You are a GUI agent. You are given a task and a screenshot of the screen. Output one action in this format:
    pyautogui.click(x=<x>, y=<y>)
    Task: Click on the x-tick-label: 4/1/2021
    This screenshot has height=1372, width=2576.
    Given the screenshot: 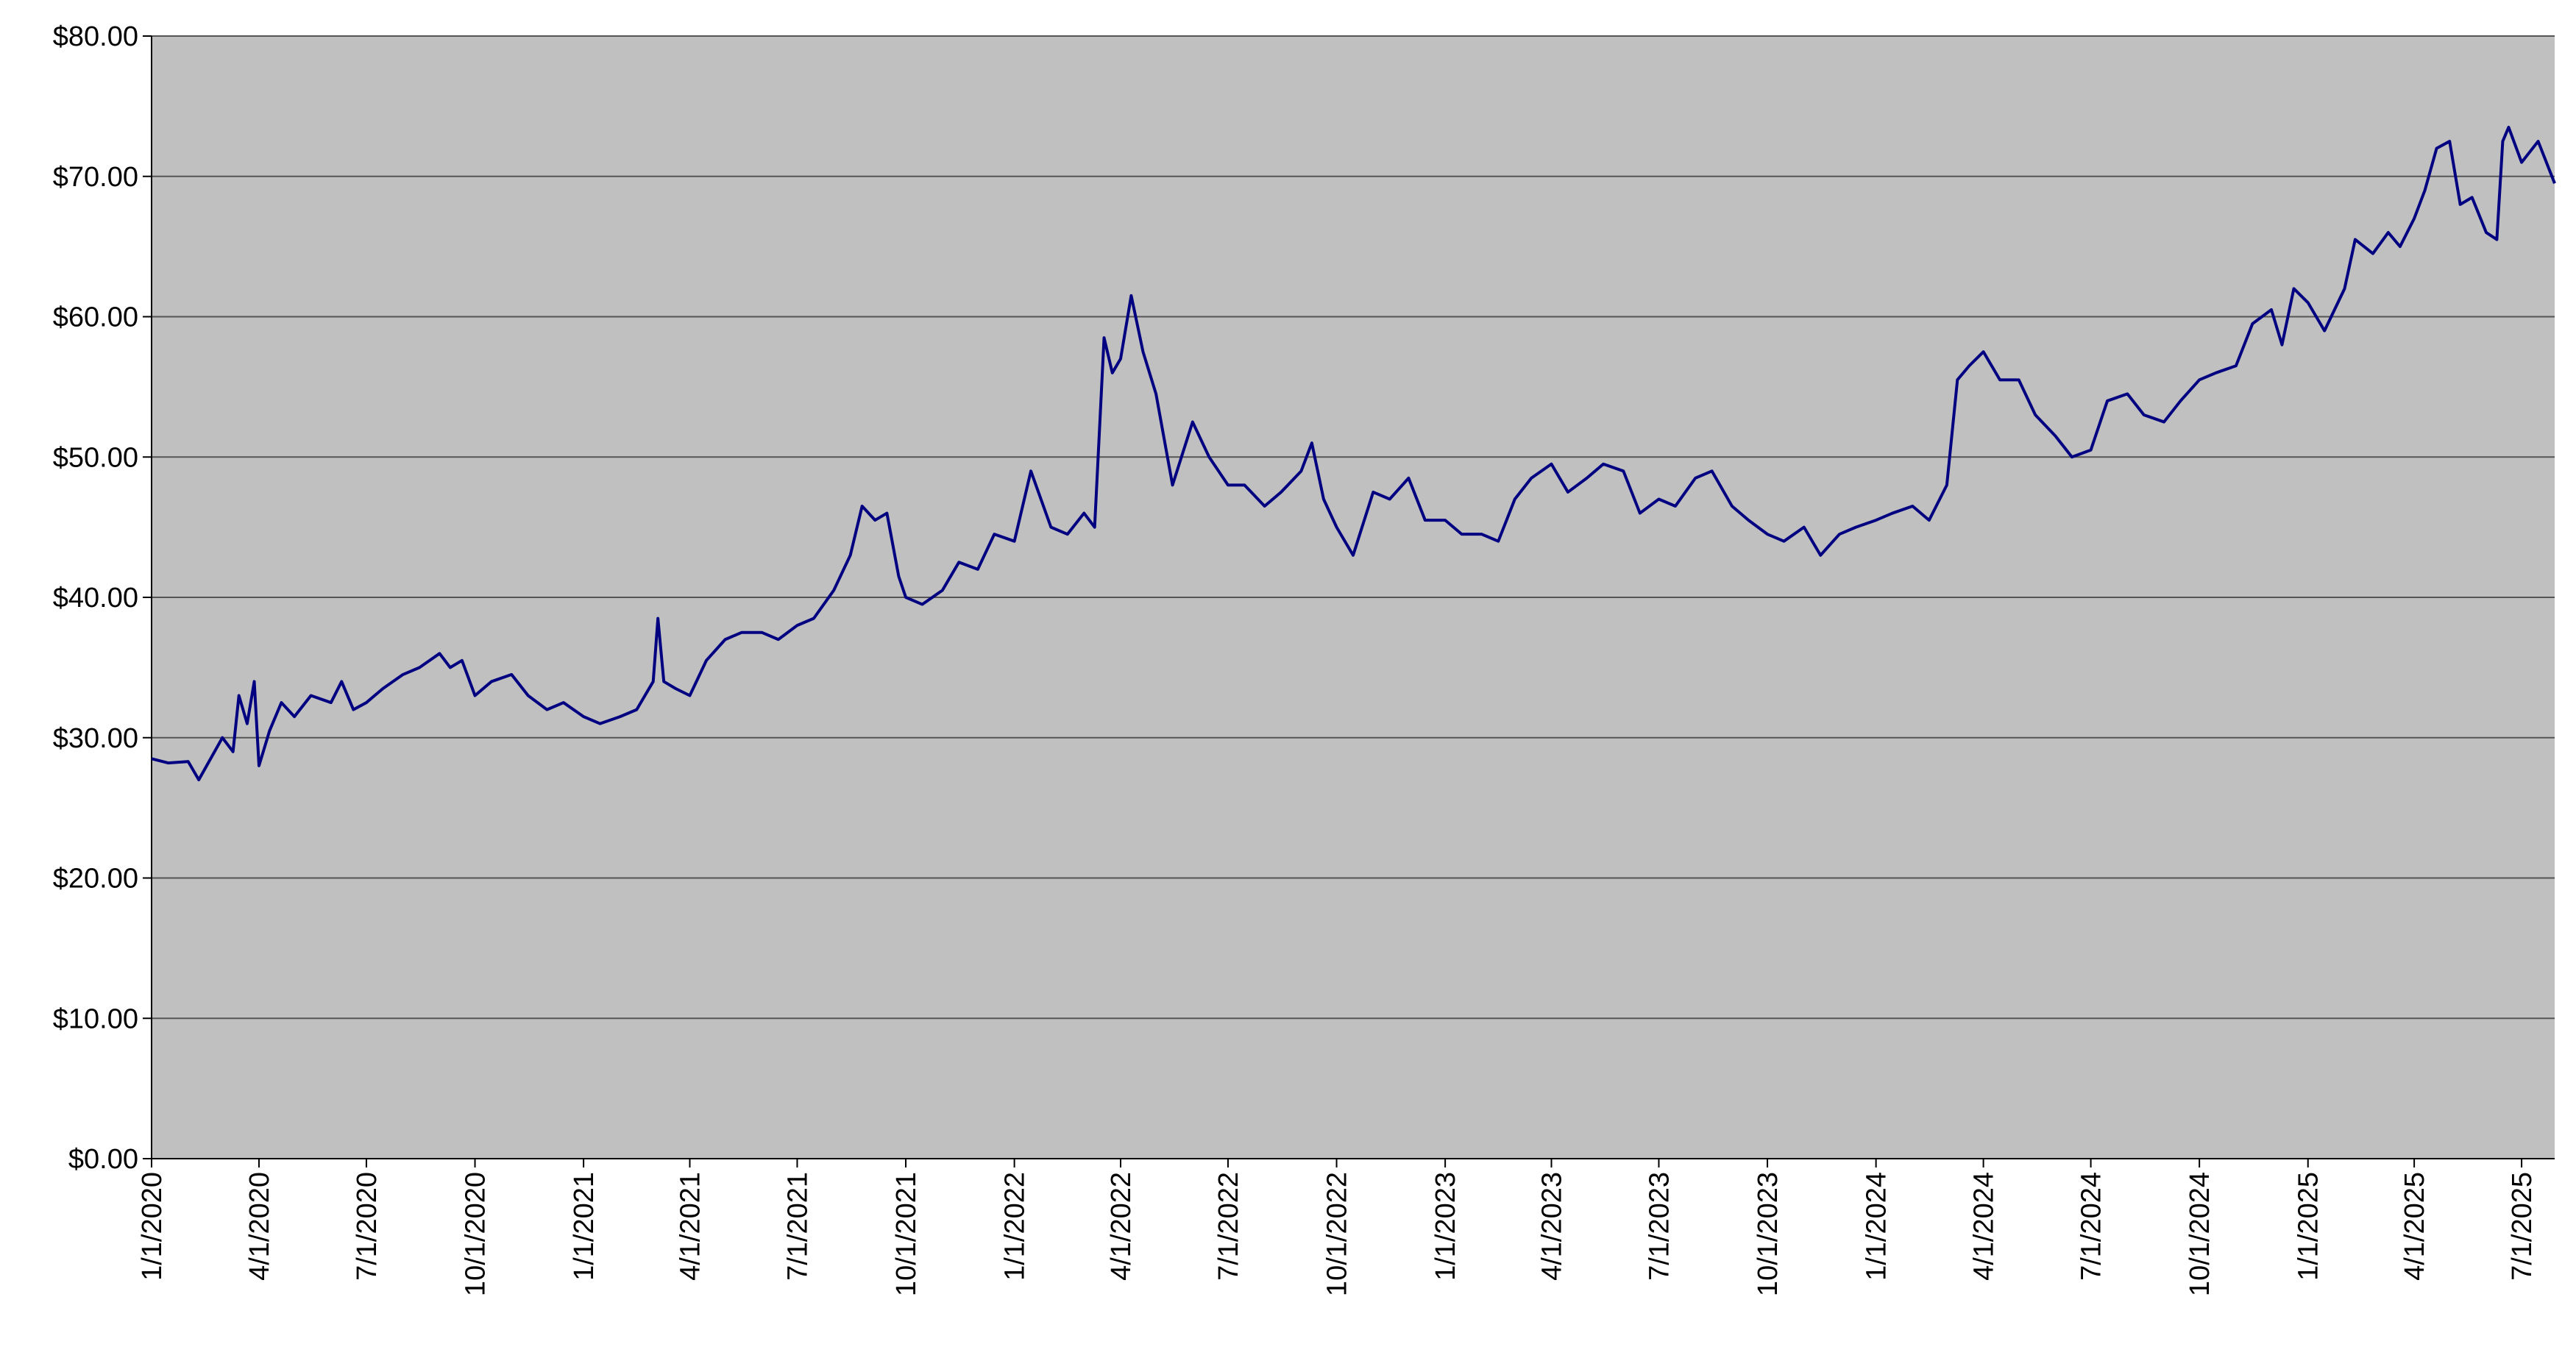 What is the action you would take?
    pyautogui.click(x=690, y=1226)
    